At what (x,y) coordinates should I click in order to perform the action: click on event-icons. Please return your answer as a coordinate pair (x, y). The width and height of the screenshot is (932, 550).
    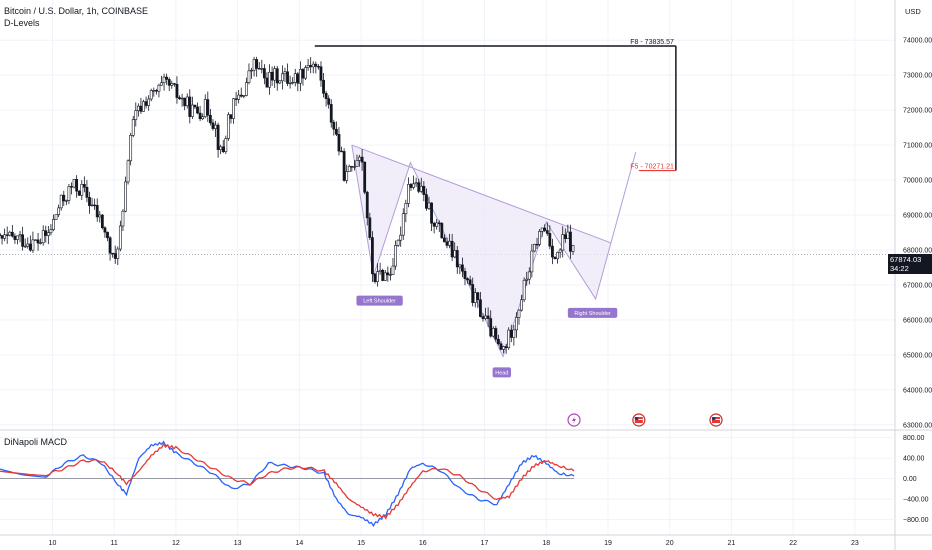
    Looking at the image, I should click on (645, 420).